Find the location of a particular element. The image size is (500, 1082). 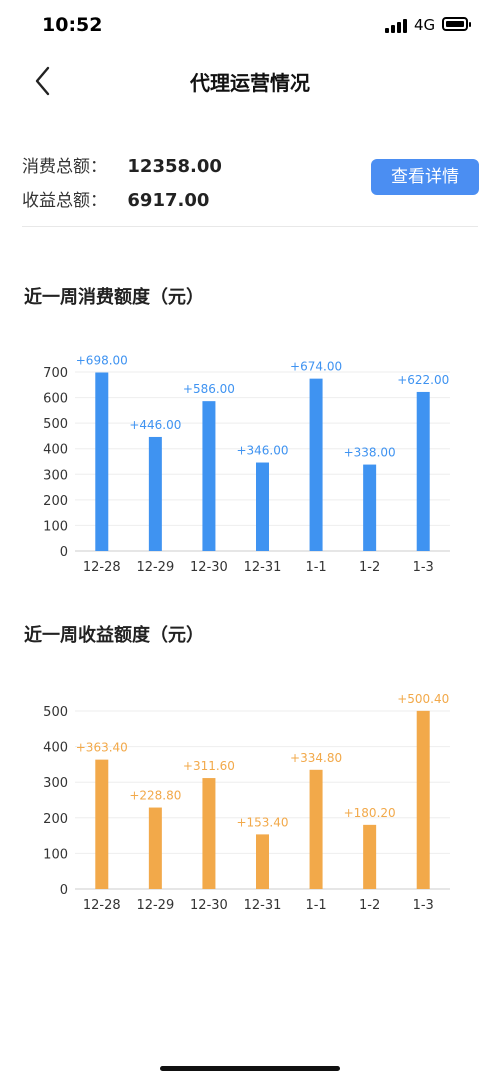

income-total-row: 收益总额： 6917.00 is located at coordinates (115, 198).